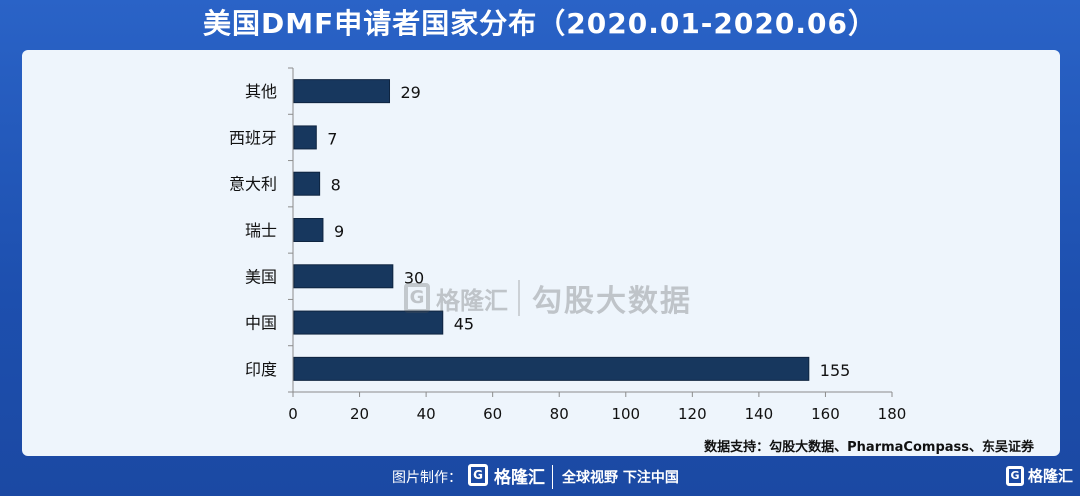  Describe the element at coordinates (625, 414) in the screenshot. I see `x-tick-label: 100` at that location.